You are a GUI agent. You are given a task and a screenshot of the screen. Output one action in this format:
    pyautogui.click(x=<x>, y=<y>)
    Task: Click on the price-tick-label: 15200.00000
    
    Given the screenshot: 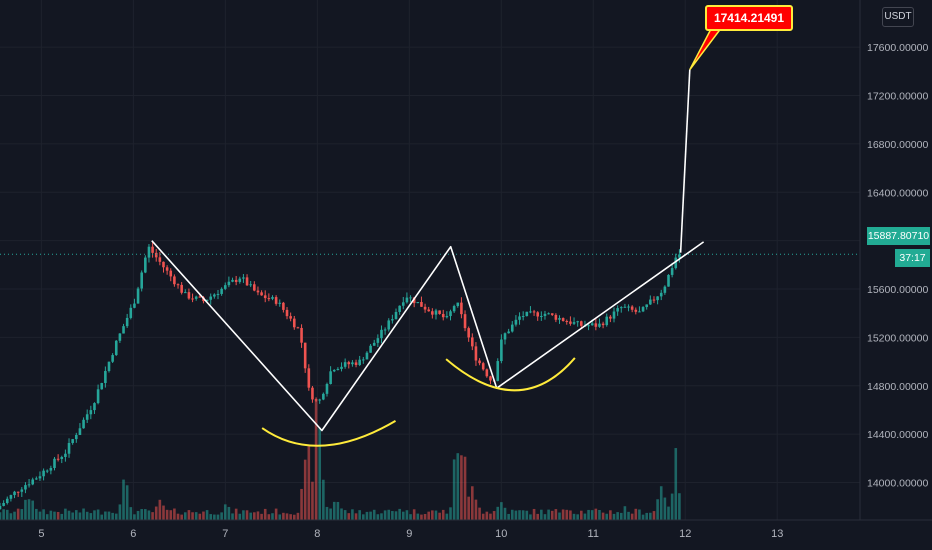 What is the action you would take?
    pyautogui.click(x=897, y=338)
    